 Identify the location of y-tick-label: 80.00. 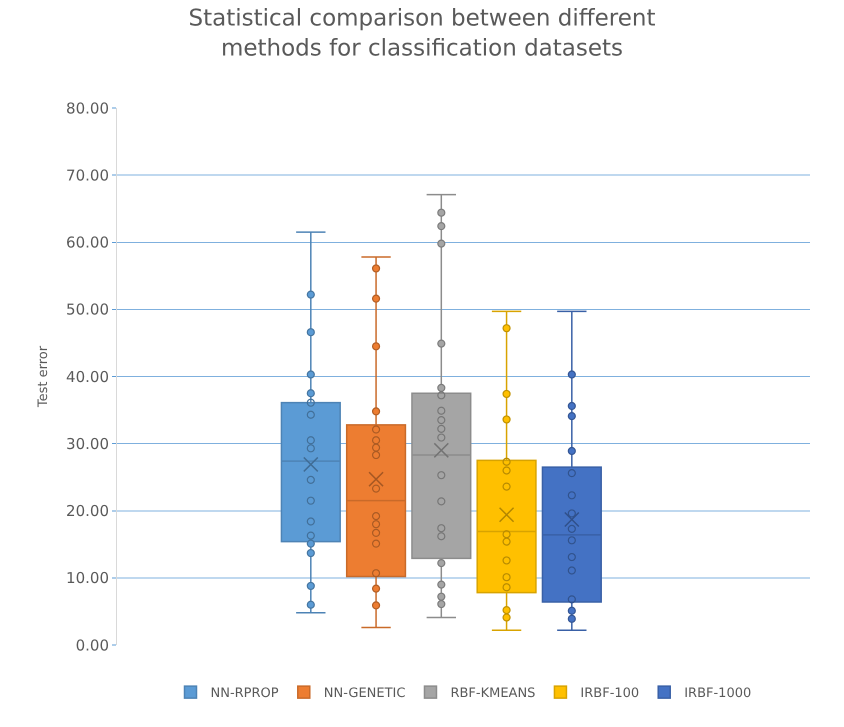
(87, 108).